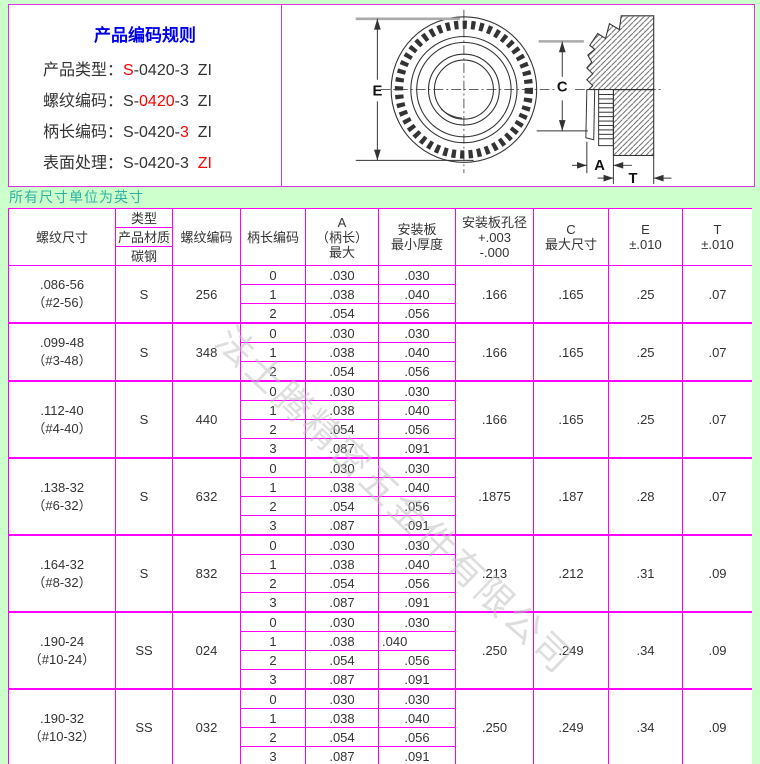 The width and height of the screenshot is (760, 764). I want to click on header-carbon-steel: 碳钢, so click(144, 256).